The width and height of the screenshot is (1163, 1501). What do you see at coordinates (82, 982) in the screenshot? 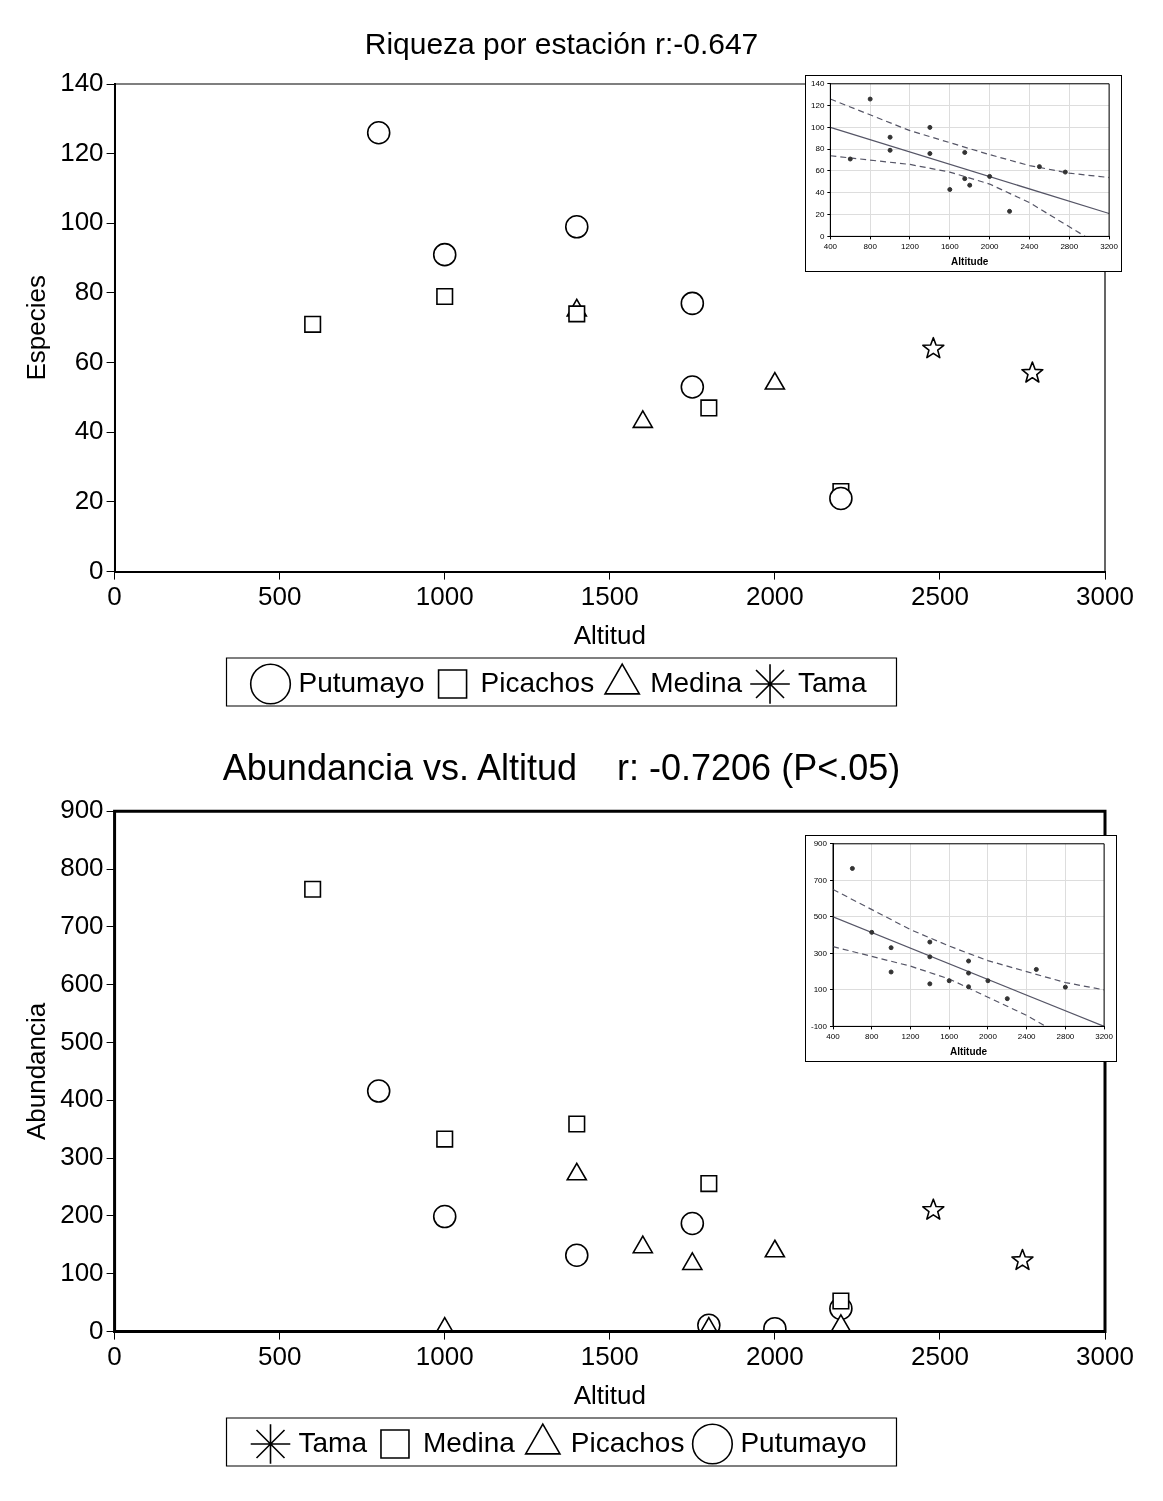
I see `y-tick-label: 600` at bounding box center [82, 982].